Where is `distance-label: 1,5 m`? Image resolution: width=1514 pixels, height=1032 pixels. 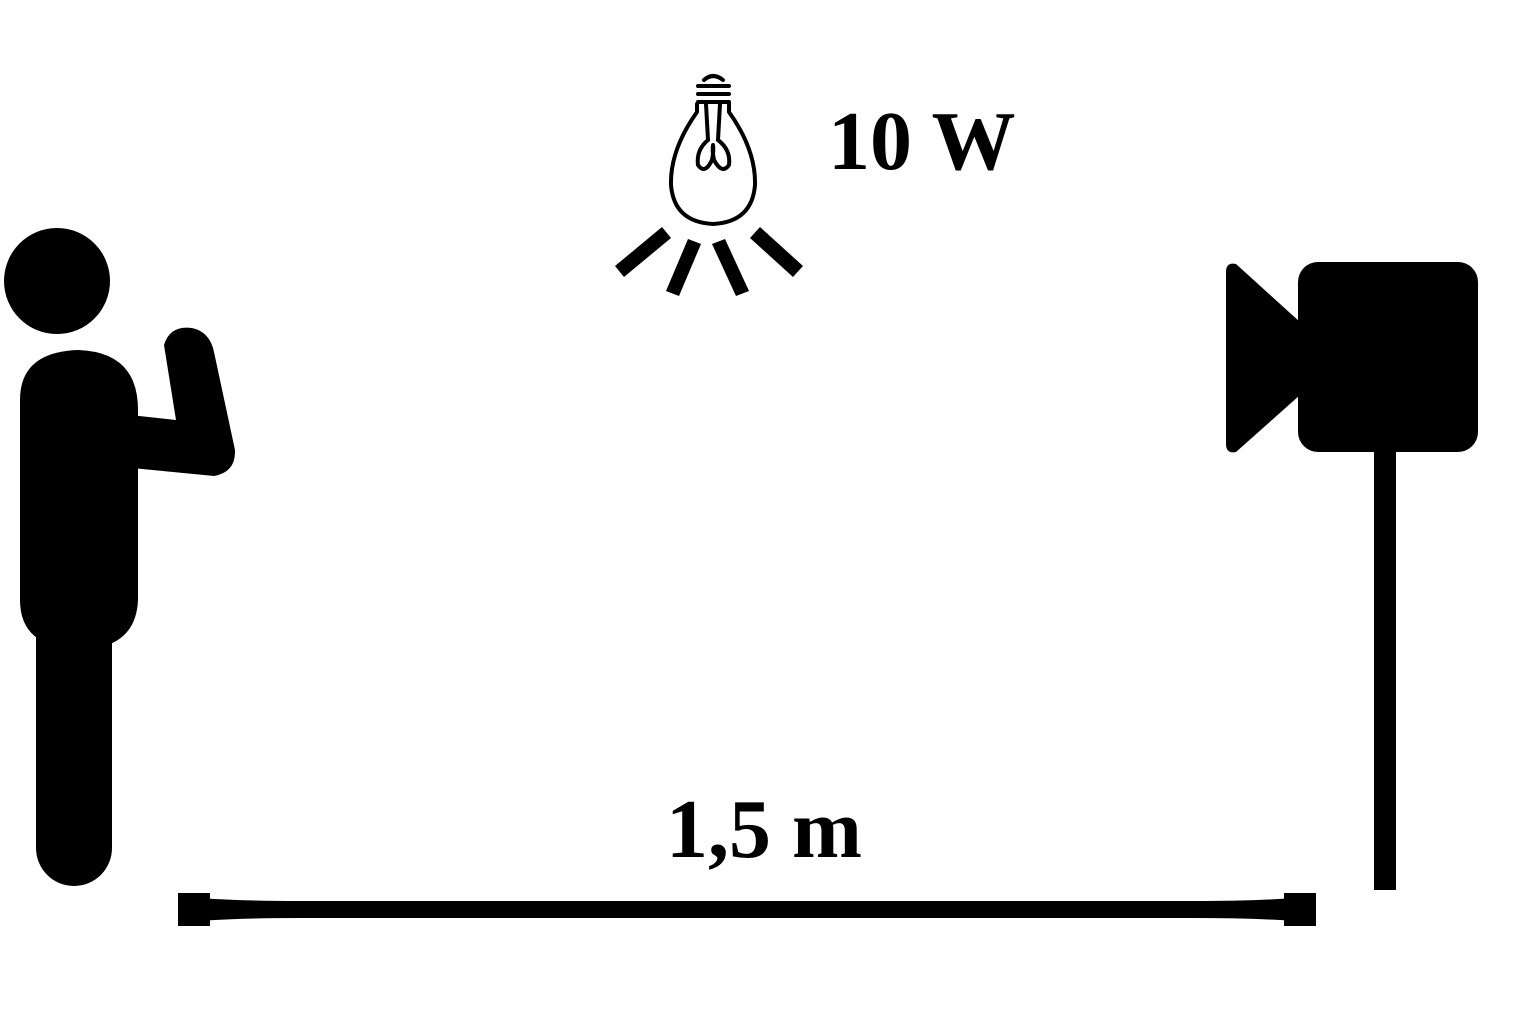 distance-label: 1,5 m is located at coordinates (764, 829).